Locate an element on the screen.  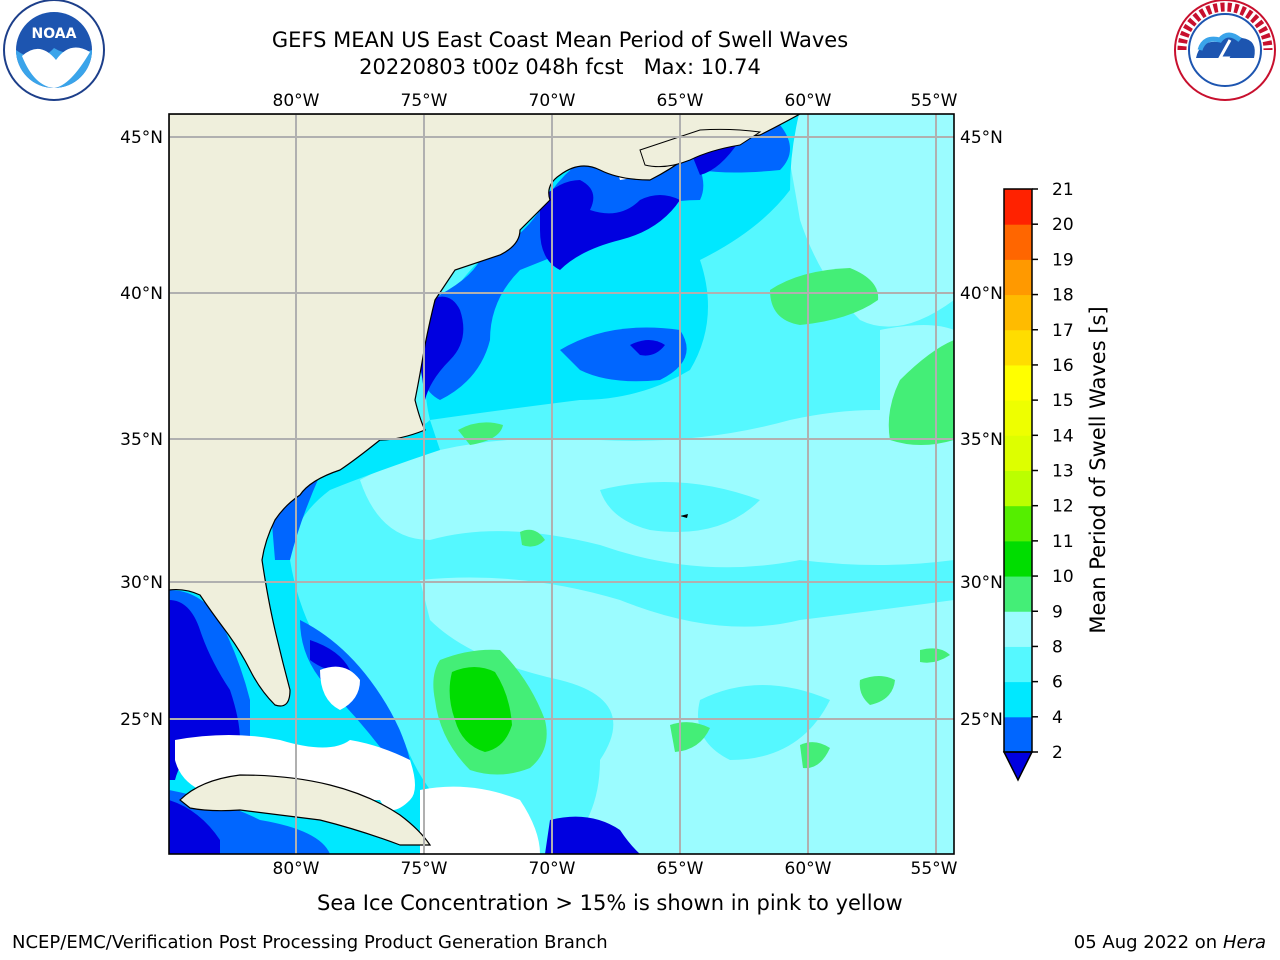
colorbar-tick-label: 14 is located at coordinates (1063, 436).